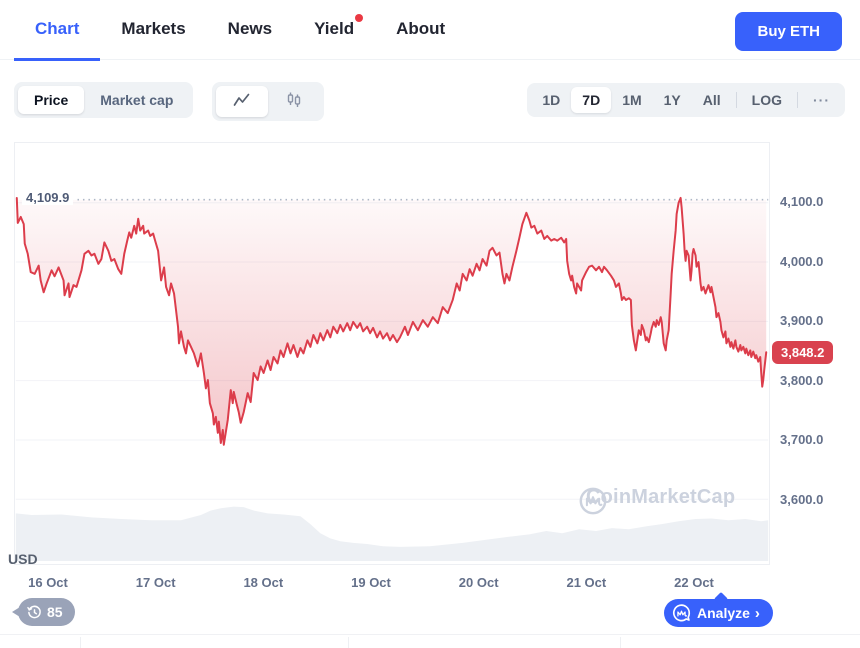  I want to click on history-badge: 85, so click(43, 612).